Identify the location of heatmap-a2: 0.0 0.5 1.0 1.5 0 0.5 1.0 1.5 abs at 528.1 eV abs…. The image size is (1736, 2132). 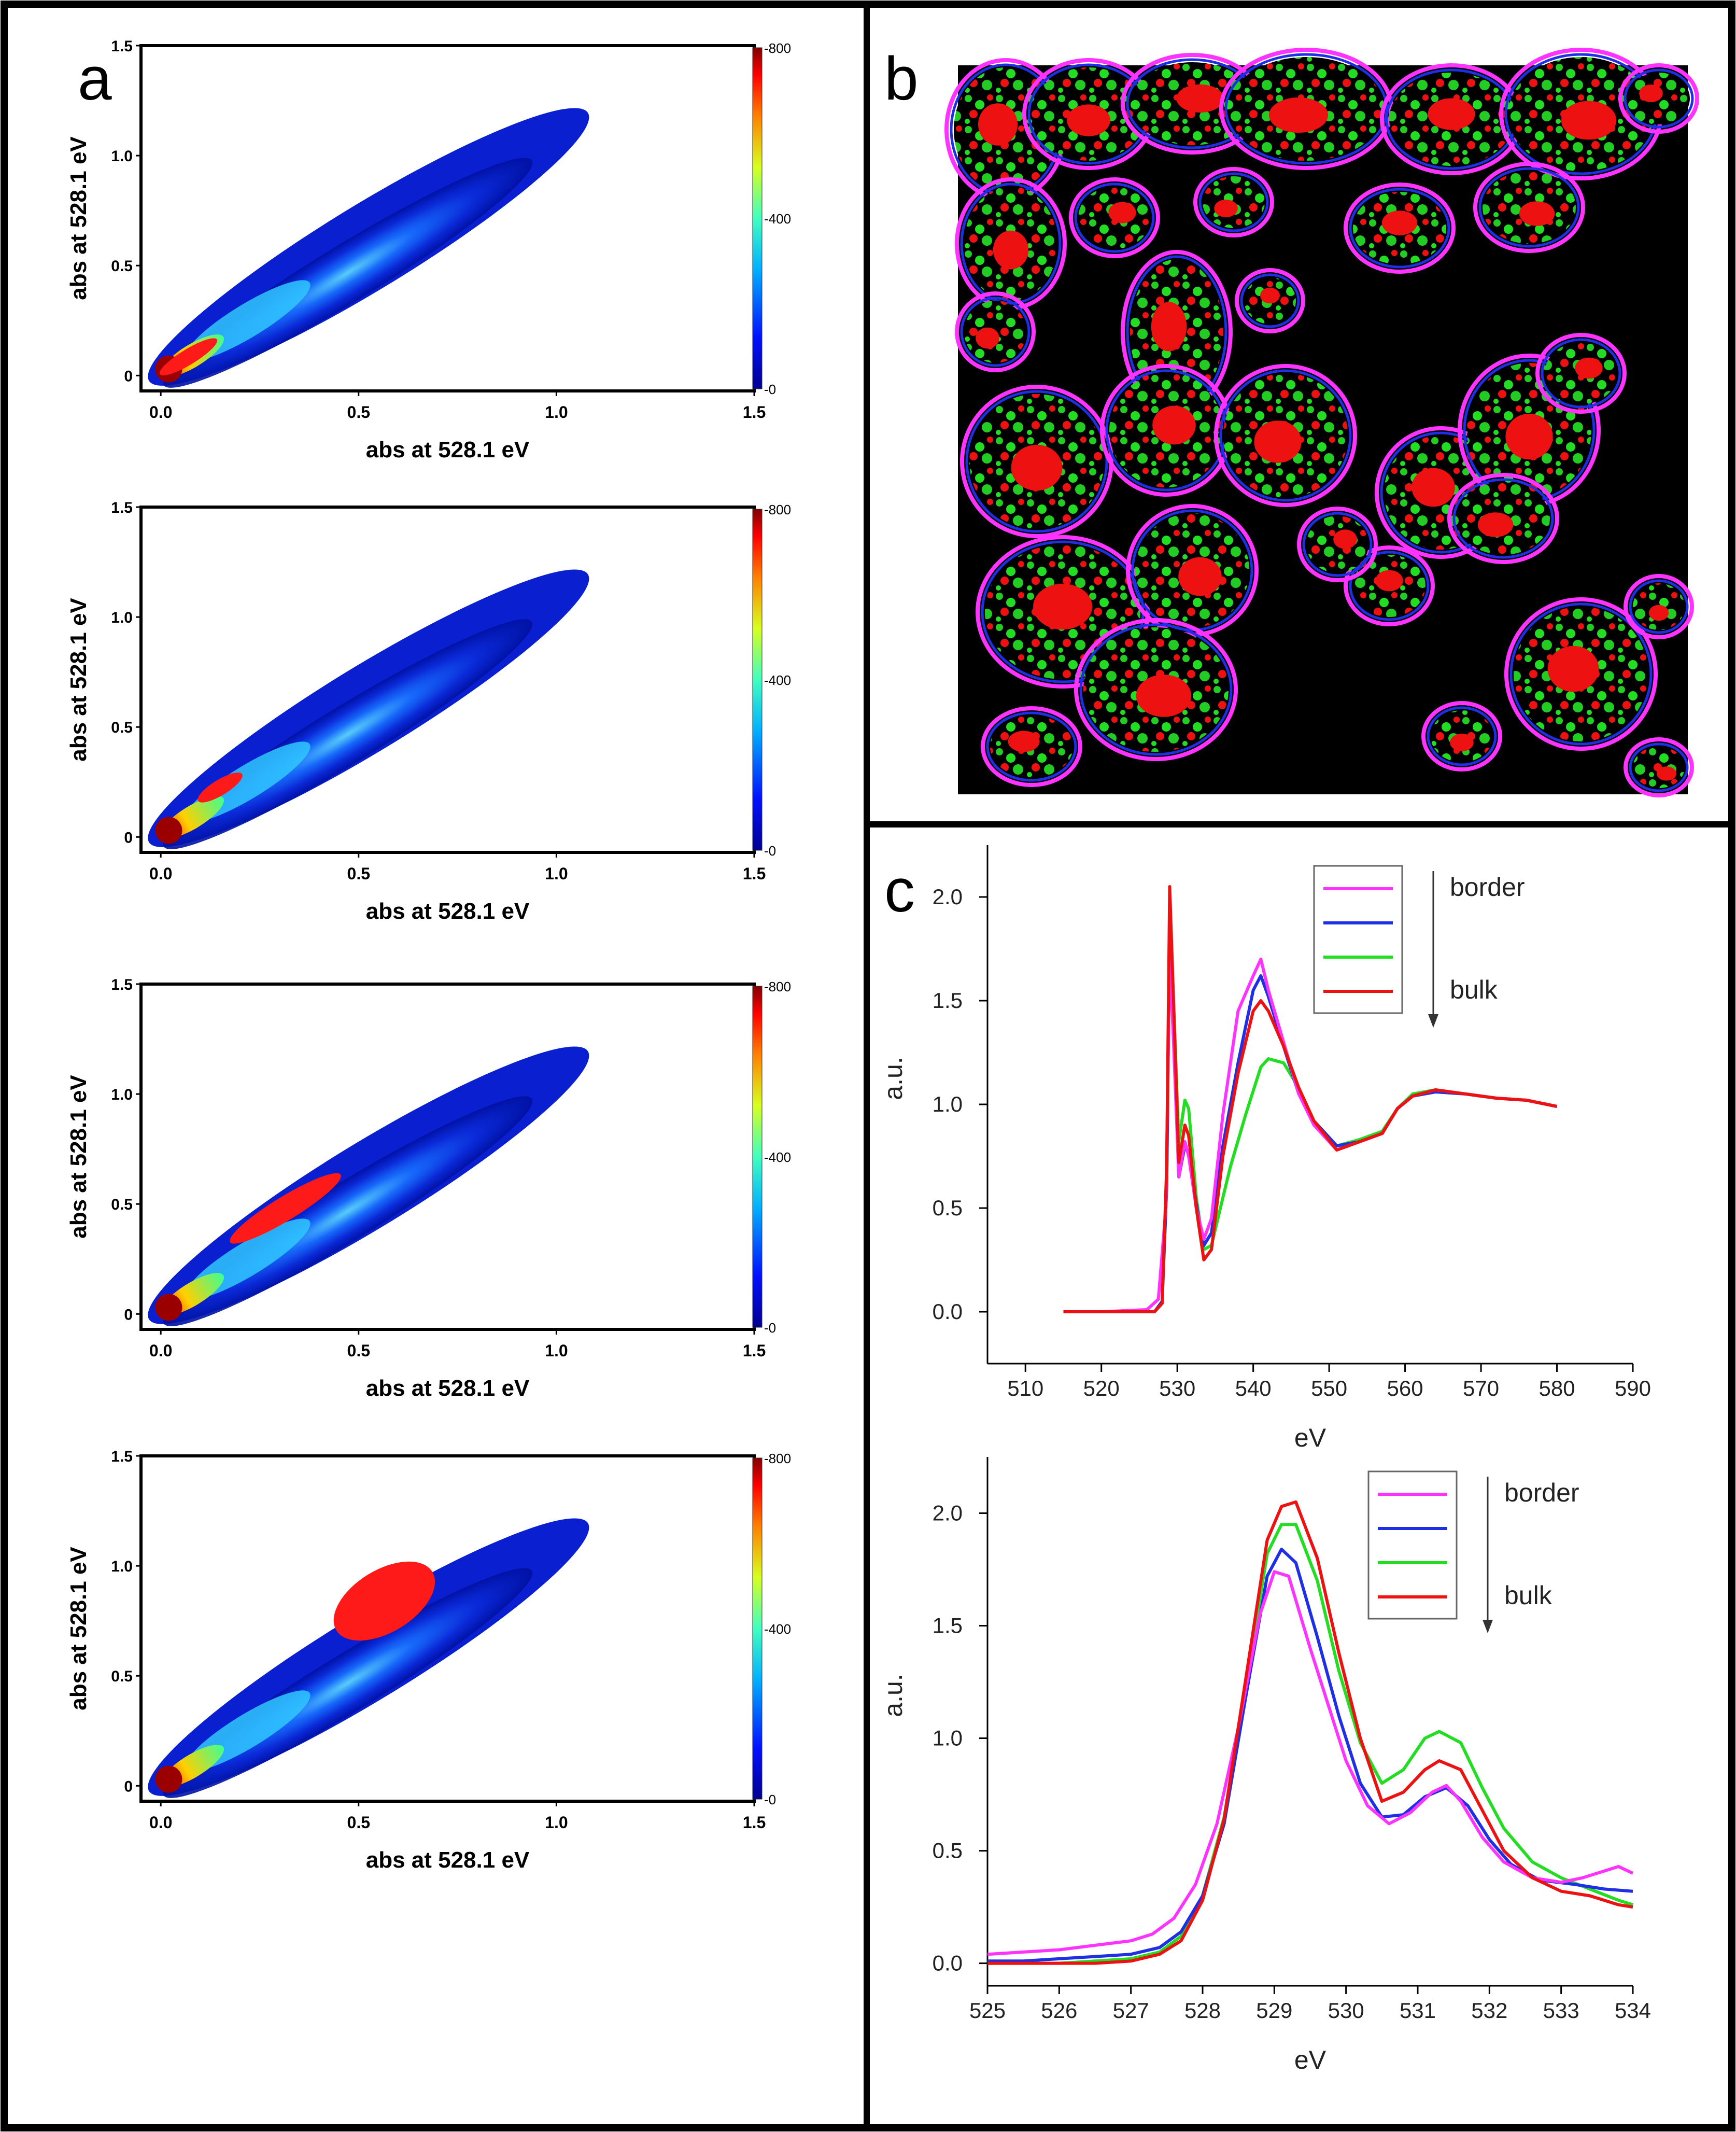
(428, 712).